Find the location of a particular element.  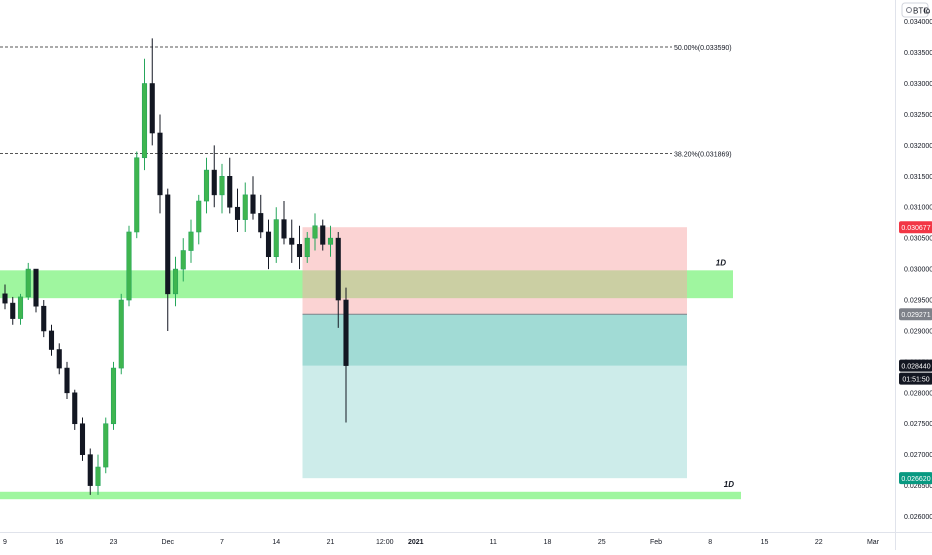

stop-loss-zone is located at coordinates (495, 271).